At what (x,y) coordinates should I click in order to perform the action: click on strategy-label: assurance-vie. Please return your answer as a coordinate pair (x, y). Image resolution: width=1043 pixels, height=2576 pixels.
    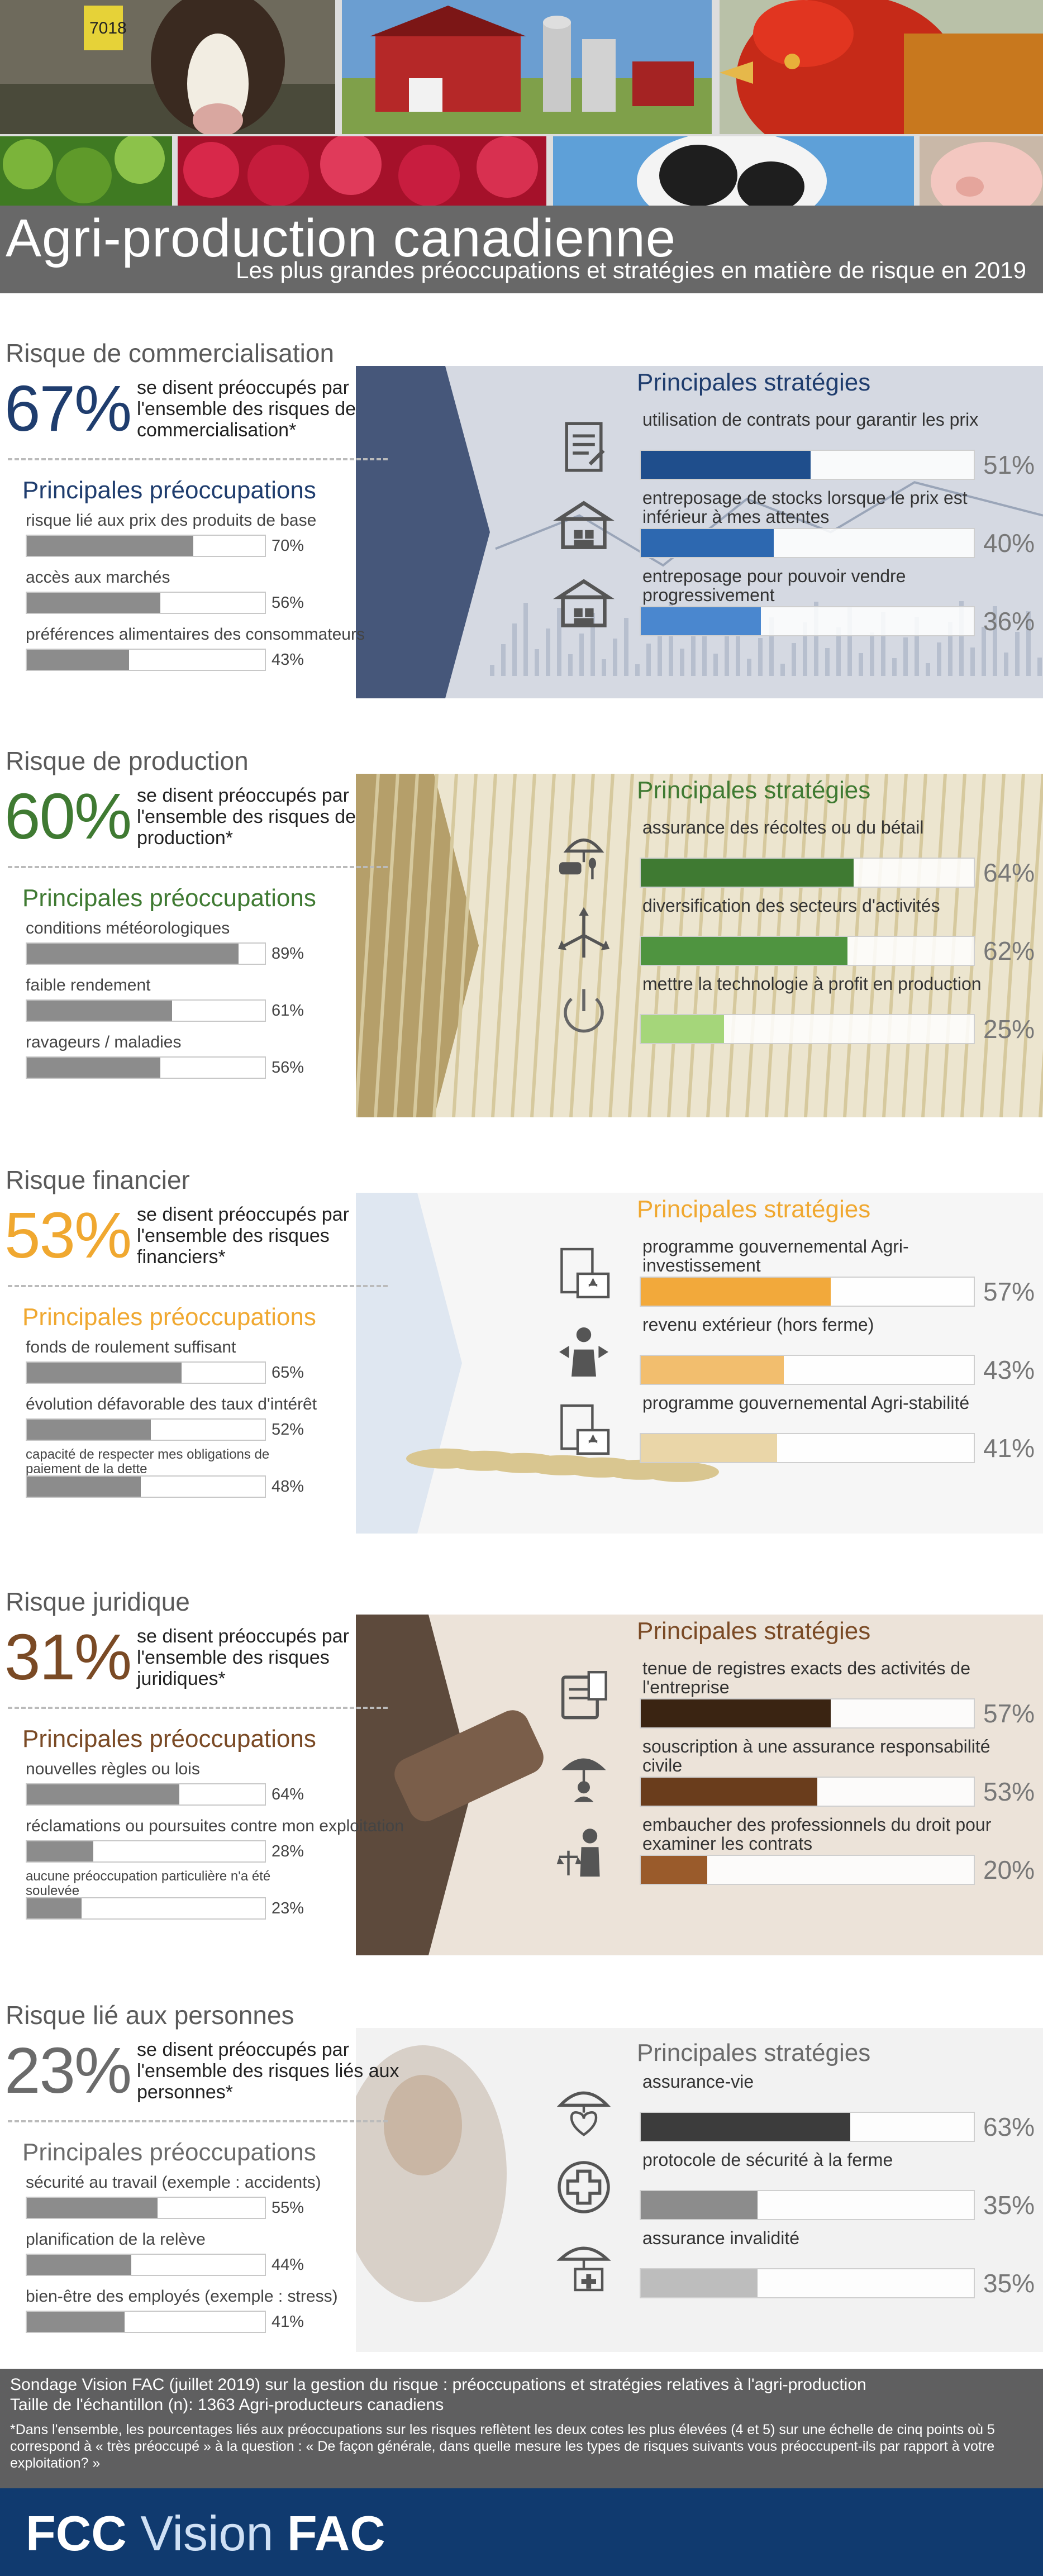
    Looking at the image, I should click on (698, 2082).